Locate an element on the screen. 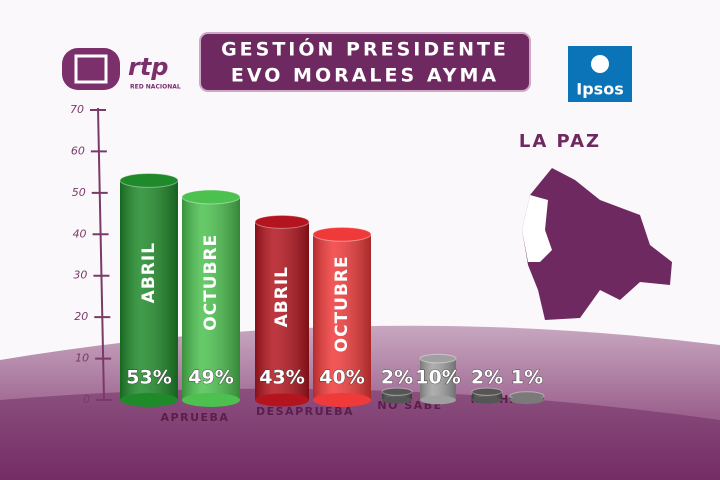  map-region is located at coordinates (537, 228).